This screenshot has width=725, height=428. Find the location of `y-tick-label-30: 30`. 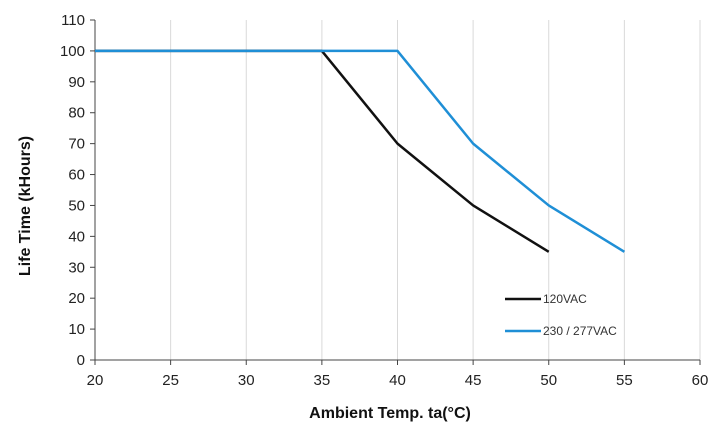

y-tick-label-30: 30 is located at coordinates (76, 267).